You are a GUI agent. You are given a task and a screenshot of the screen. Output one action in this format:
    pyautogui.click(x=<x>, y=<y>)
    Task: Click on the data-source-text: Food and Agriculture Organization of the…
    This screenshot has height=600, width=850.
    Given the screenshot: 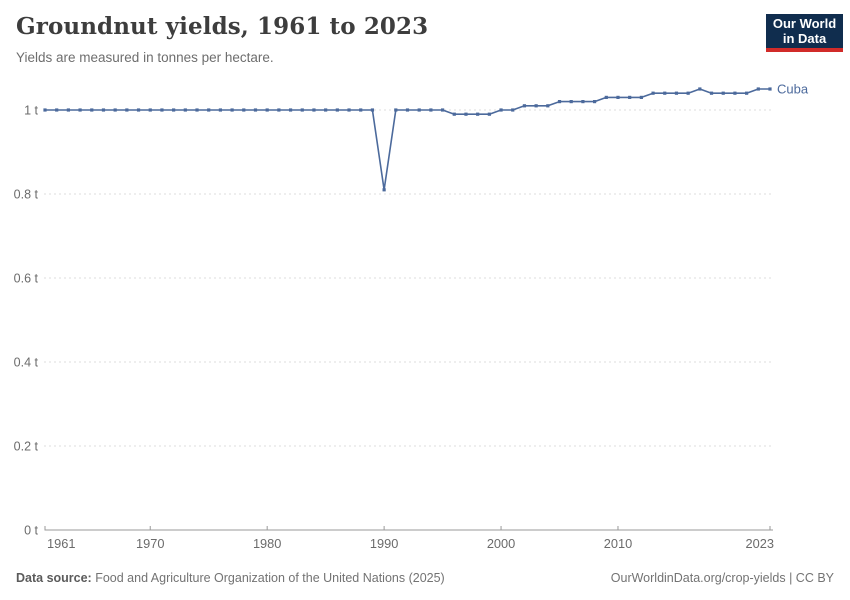 What is the action you would take?
    pyautogui.click(x=268, y=578)
    